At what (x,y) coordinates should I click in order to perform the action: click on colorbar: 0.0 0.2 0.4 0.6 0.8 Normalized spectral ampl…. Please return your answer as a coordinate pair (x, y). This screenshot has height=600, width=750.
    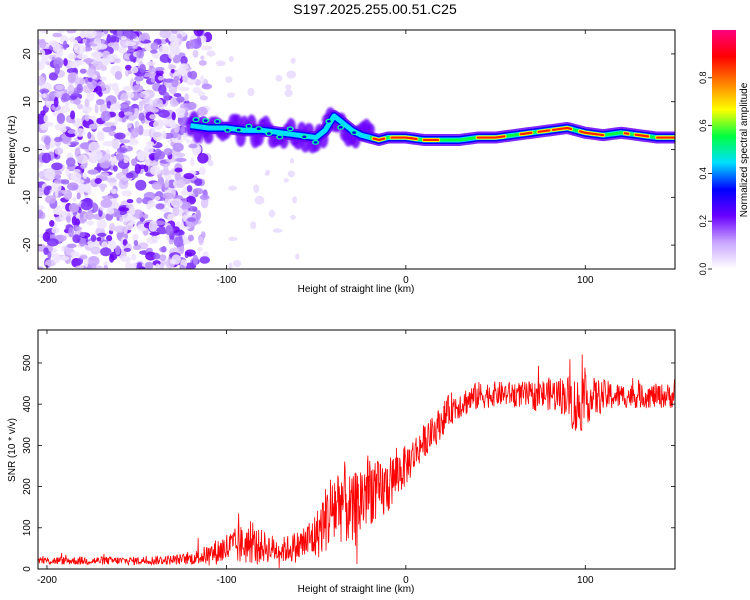
    Looking at the image, I should click on (724, 152).